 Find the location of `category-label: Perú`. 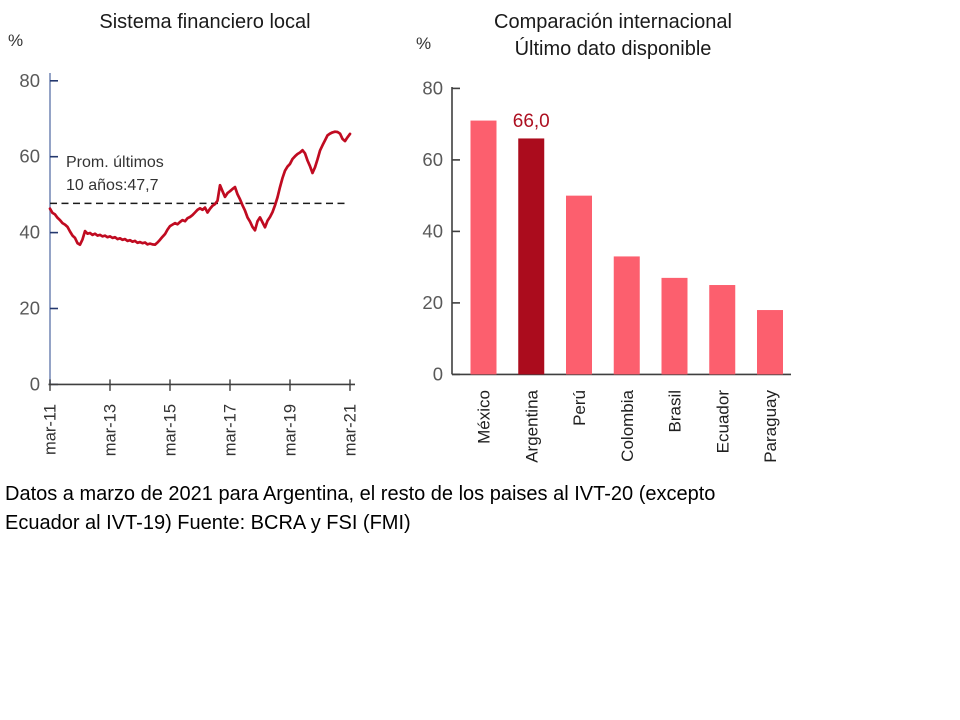

category-label: Perú is located at coordinates (579, 408).